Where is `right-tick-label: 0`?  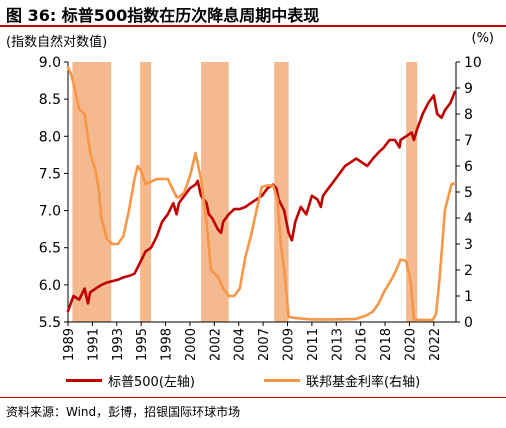
right-tick-label: 0 is located at coordinates (468, 323).